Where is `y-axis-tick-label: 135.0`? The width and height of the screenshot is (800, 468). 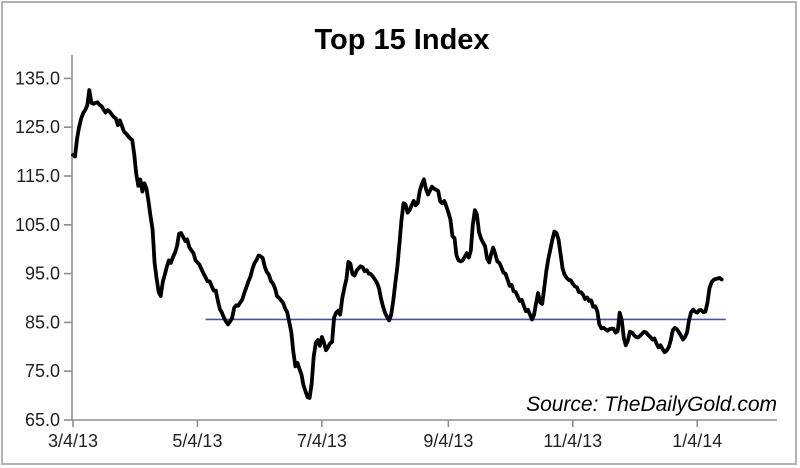 y-axis-tick-label: 135.0 is located at coordinates (37, 78).